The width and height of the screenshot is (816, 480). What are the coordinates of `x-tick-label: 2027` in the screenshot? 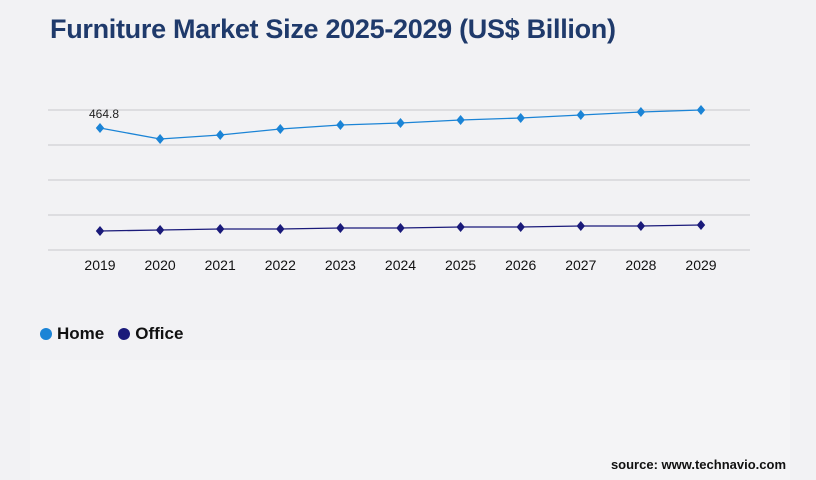 It's located at (580, 265).